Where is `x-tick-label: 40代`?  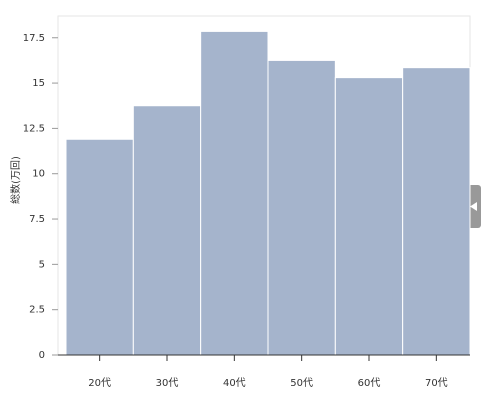 x-tick-label: 40代 is located at coordinates (234, 383).